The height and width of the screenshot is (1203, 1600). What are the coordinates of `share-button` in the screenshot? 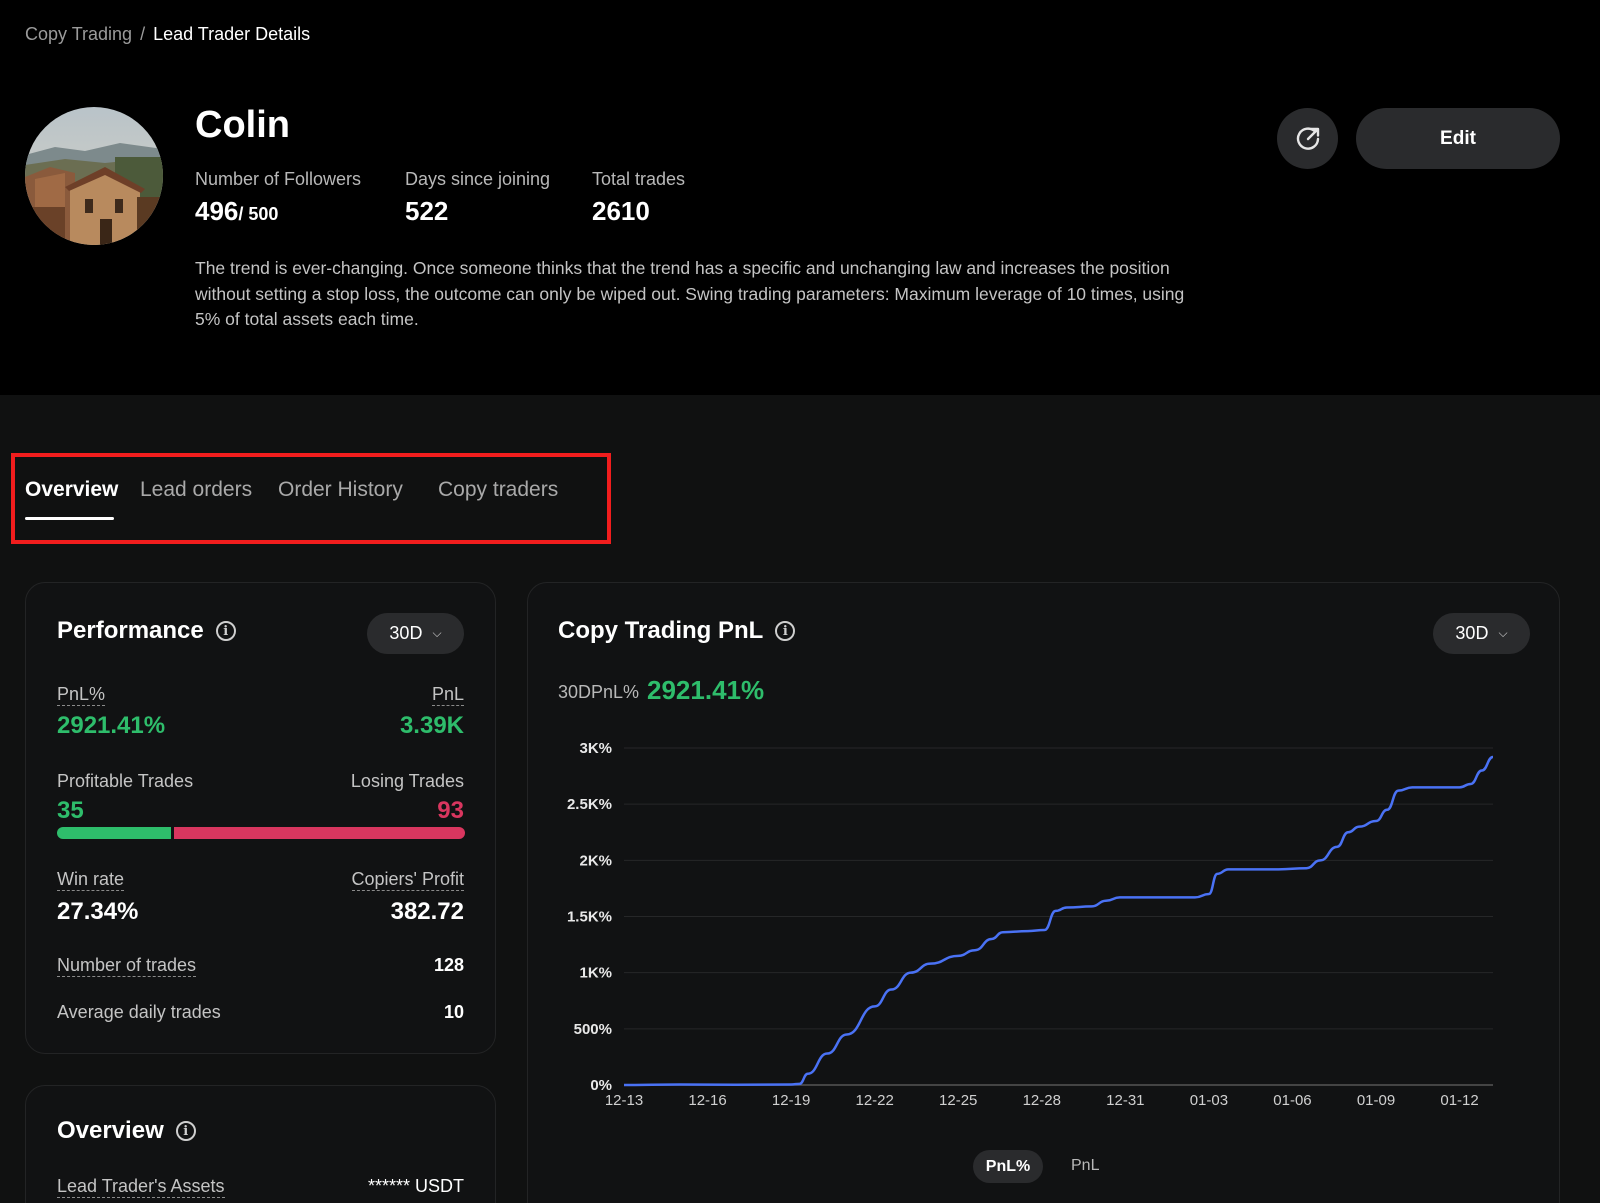 It's located at (1307, 138).